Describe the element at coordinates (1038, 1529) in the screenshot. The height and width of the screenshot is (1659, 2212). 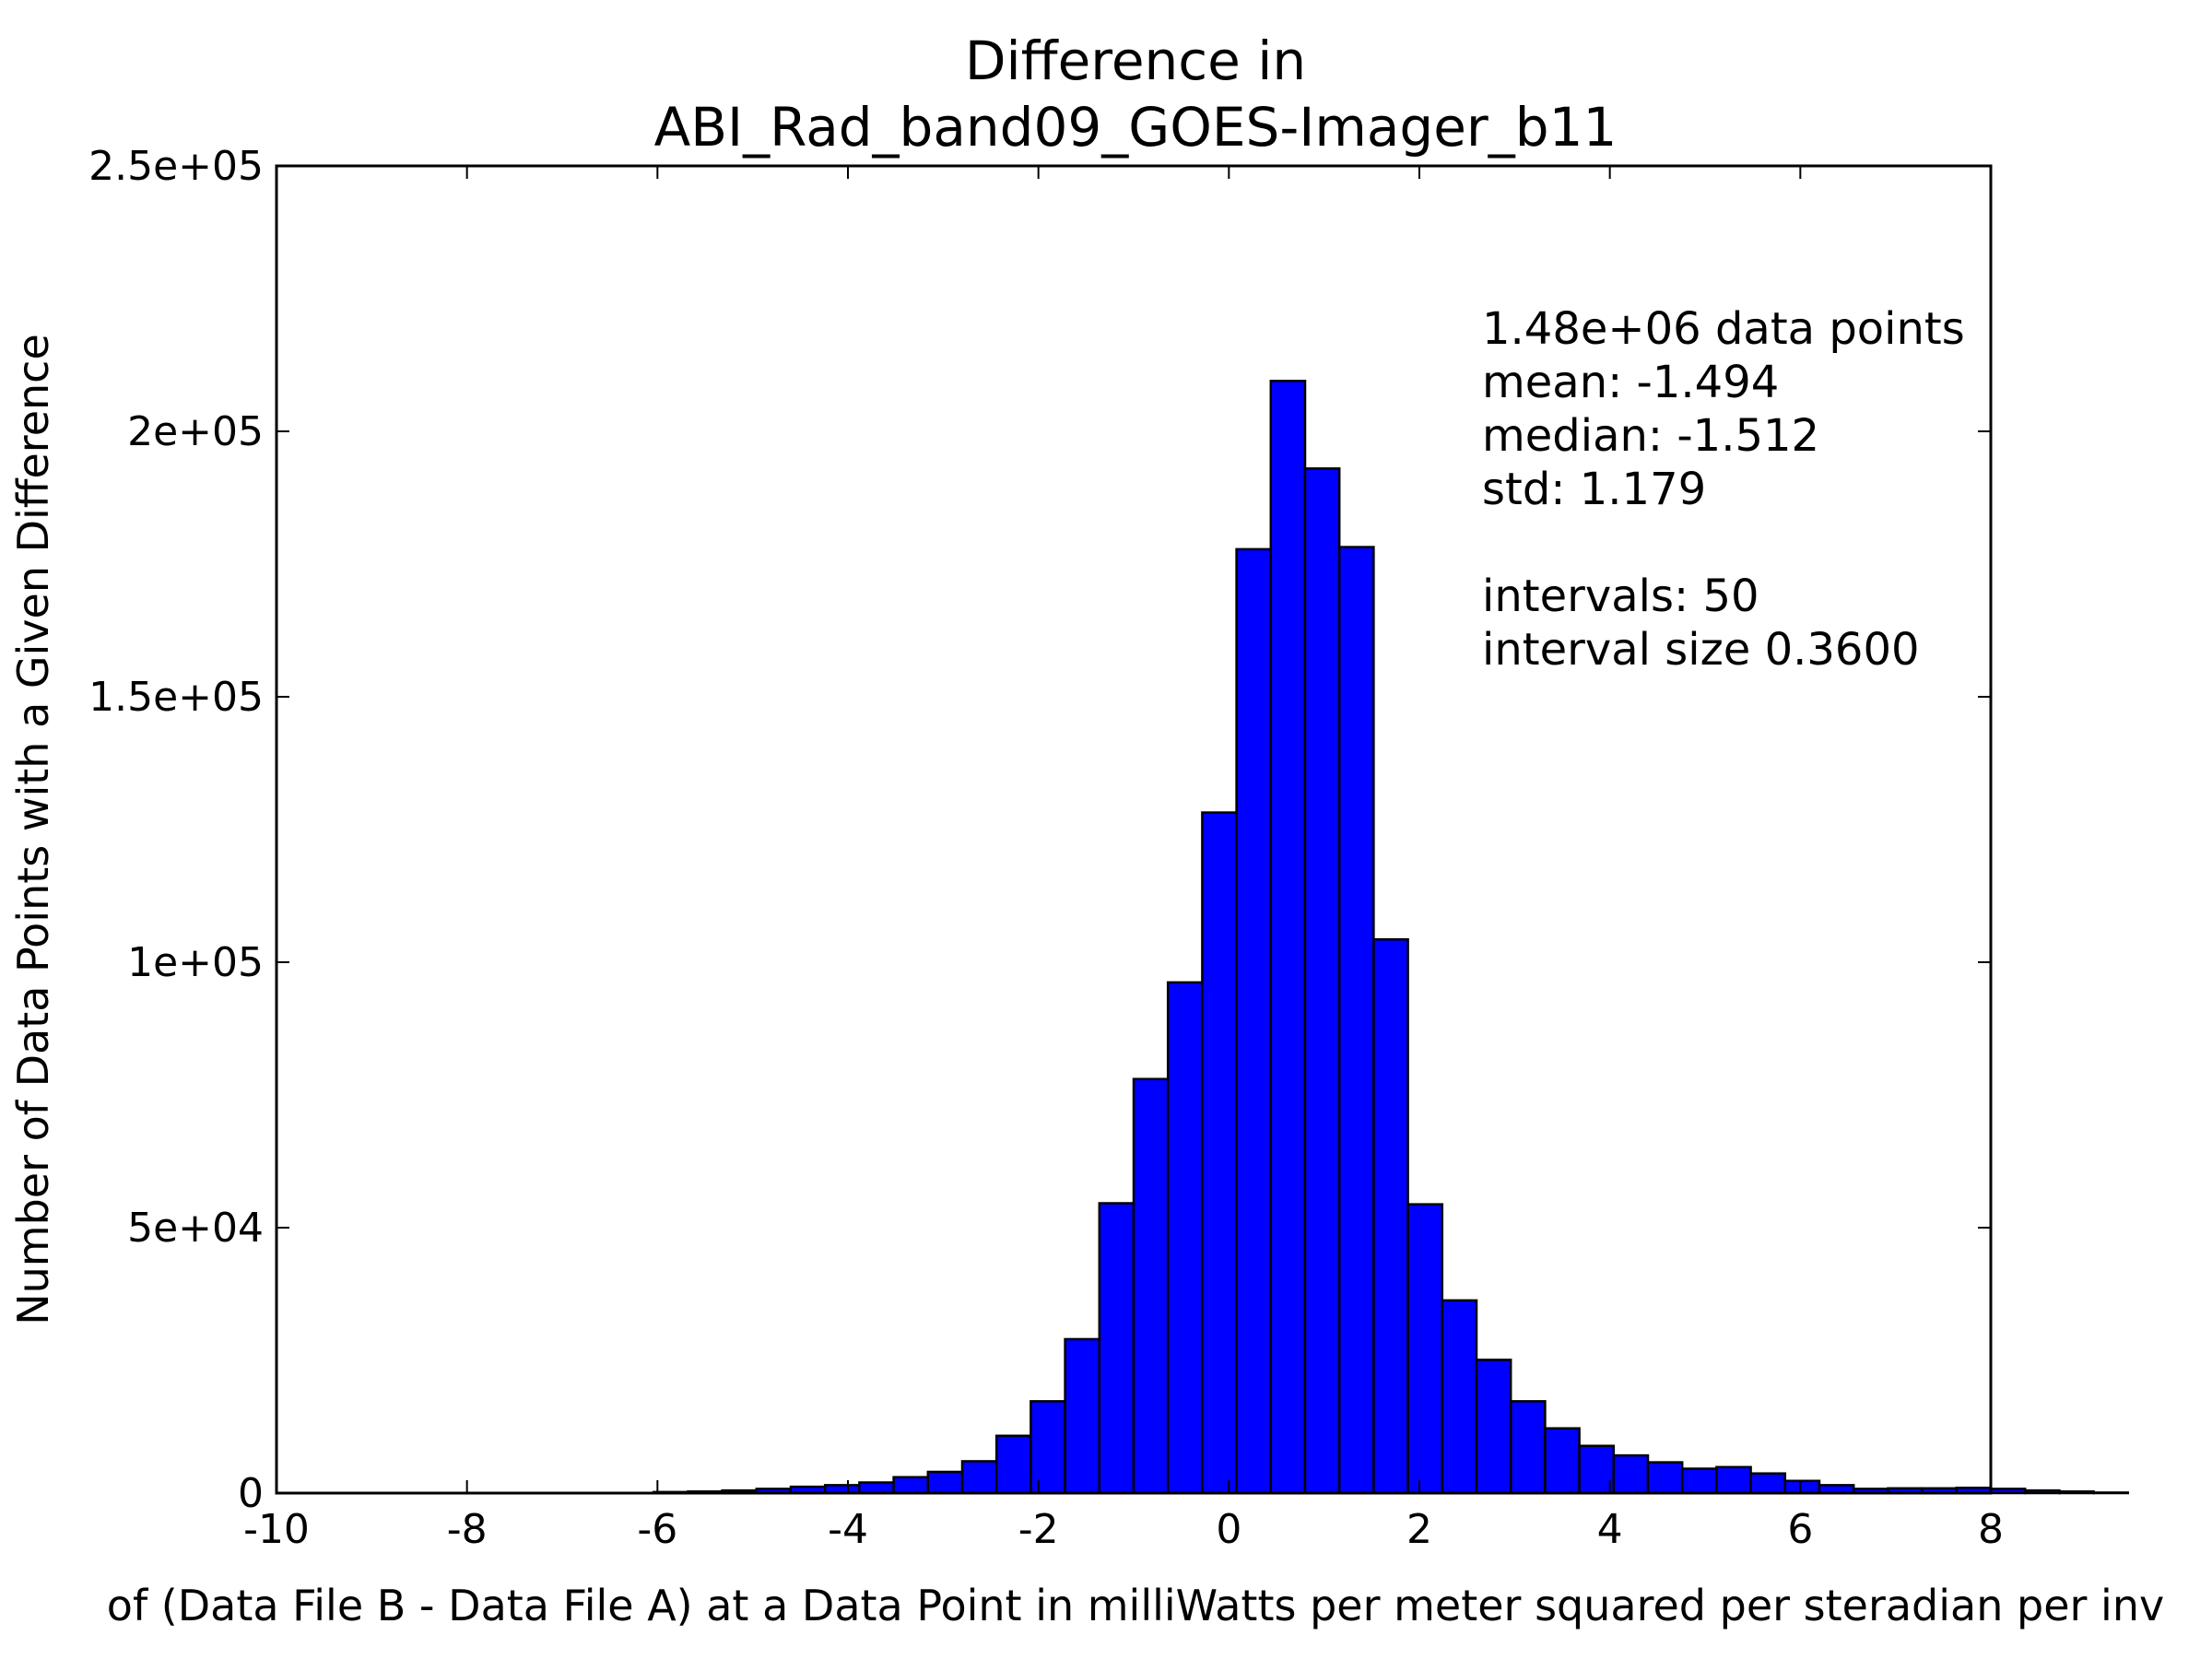
I see `x-tick-label: -2` at that location.